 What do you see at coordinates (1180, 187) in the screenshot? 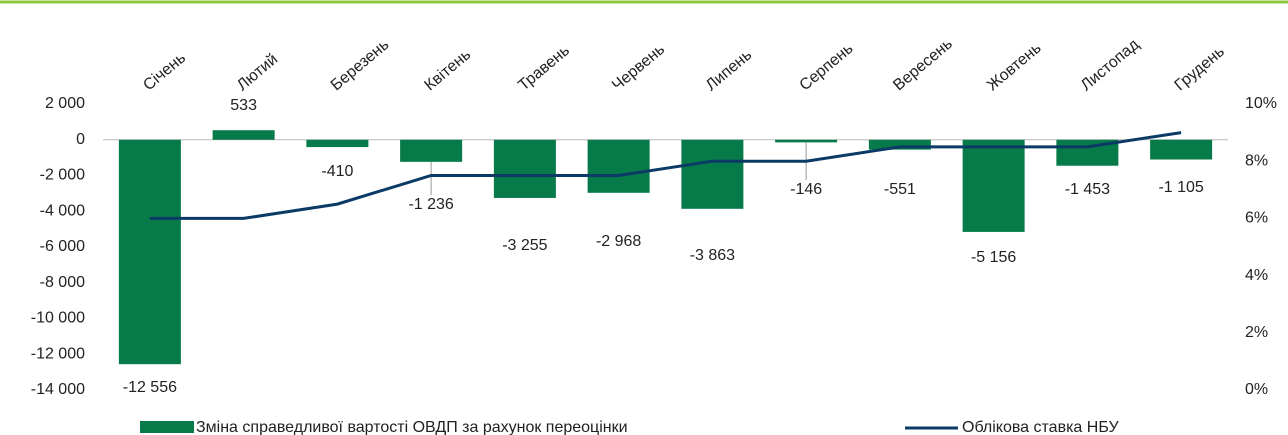
I see `data-label: -1 105` at bounding box center [1180, 187].